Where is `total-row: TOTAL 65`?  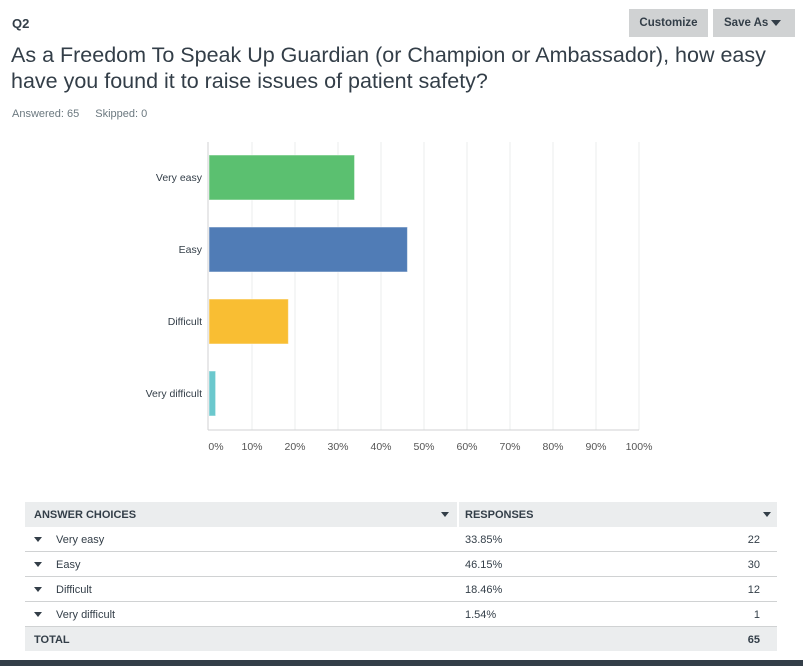
total-row: TOTAL 65 is located at coordinates (401, 639).